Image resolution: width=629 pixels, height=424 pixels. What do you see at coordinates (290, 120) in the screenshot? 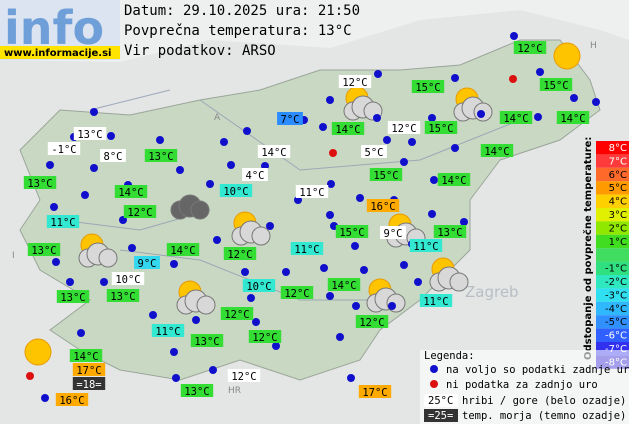
I see `temp-label: 7°C` at bounding box center [290, 120].